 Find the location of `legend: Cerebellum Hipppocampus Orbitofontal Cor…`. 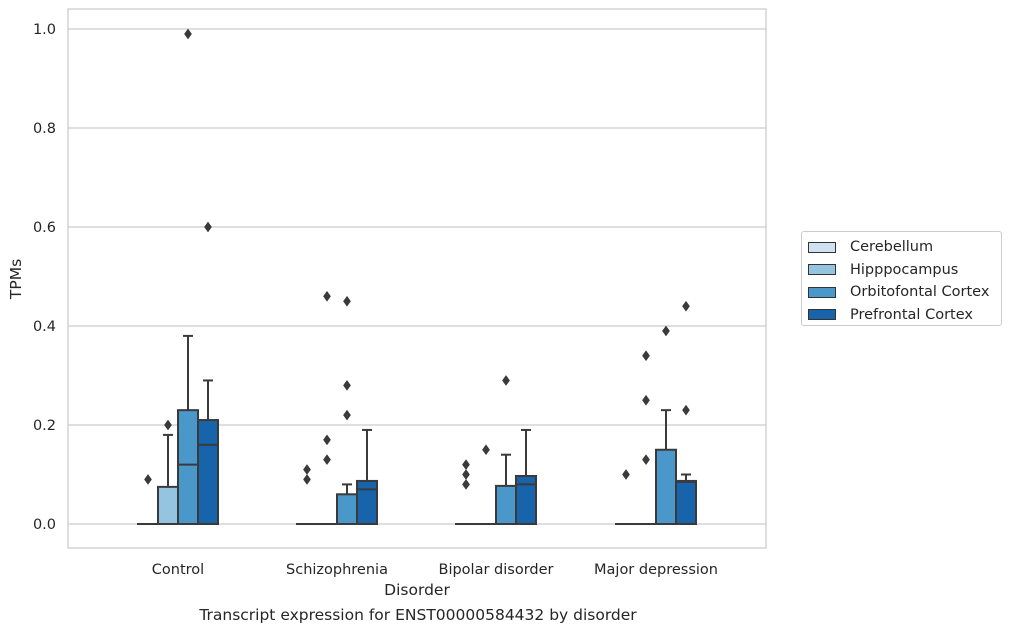

legend: Cerebellum Hipppocampus Orbitofontal Cor… is located at coordinates (901, 278).